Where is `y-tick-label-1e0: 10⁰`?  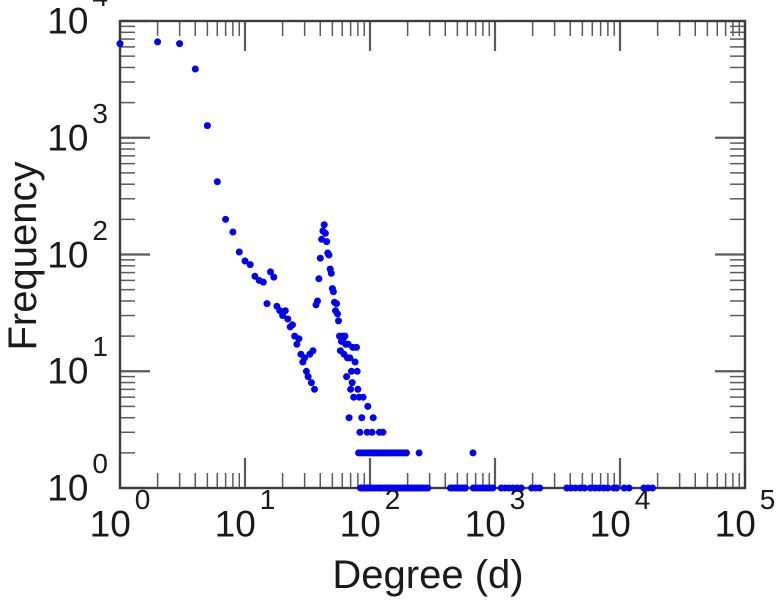
y-tick-label-1e0: 10⁰ is located at coordinates (77, 478).